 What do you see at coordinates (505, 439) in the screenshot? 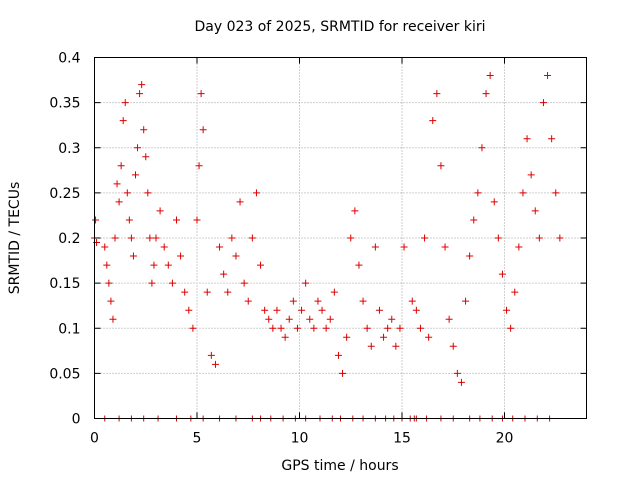
I see `x-tick-label: 20` at bounding box center [505, 439].